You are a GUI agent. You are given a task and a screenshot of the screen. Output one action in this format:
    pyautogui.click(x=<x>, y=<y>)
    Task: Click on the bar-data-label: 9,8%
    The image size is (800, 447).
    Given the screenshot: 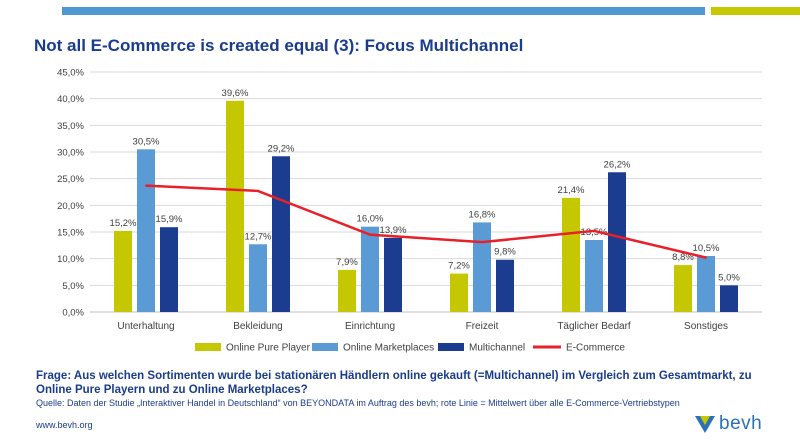 What is the action you would take?
    pyautogui.click(x=505, y=252)
    